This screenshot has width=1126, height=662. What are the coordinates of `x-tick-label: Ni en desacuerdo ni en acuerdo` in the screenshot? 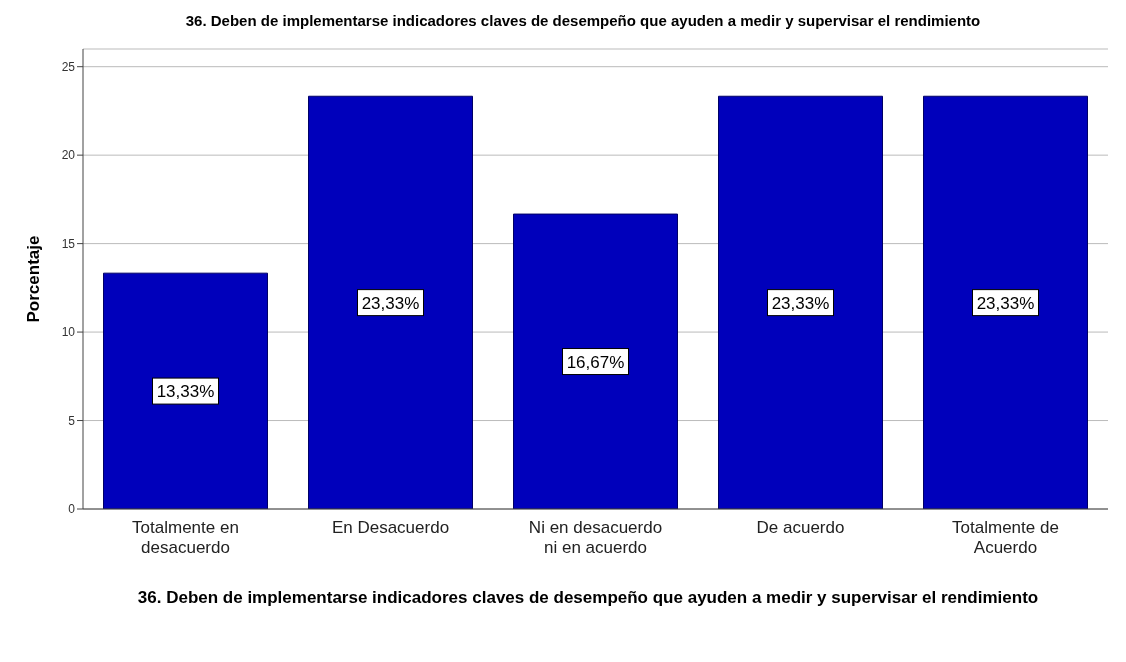 It's located at (595, 537).